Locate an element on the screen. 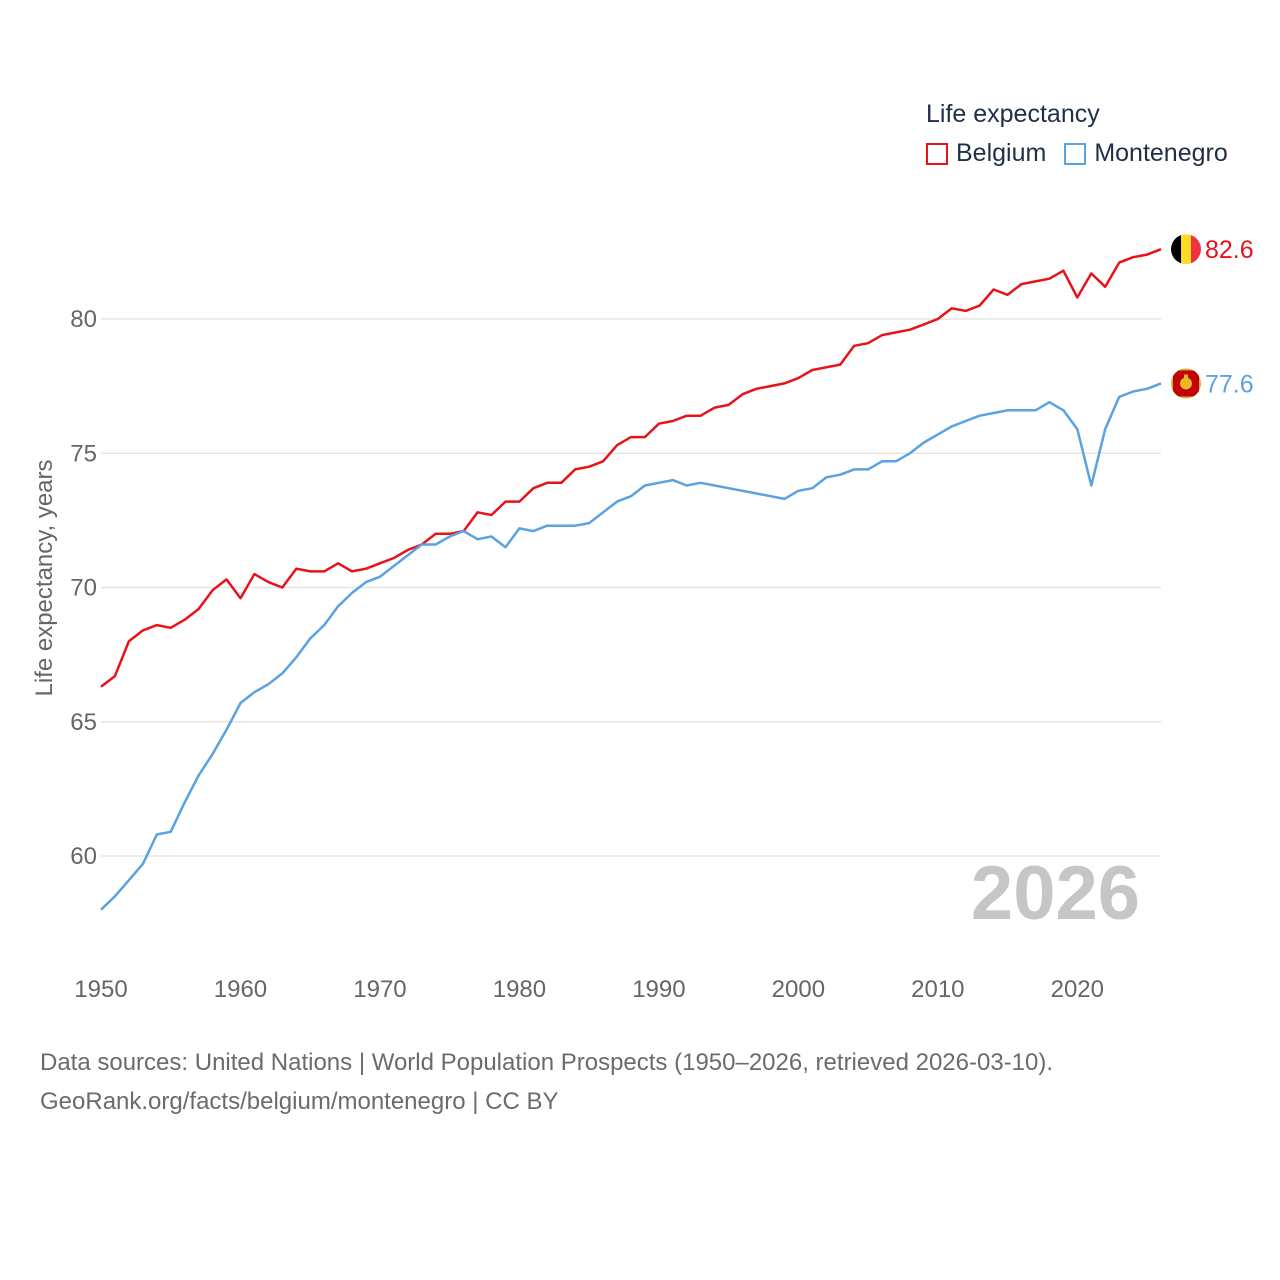 Image resolution: width=1280 pixels, height=1280 pixels. x-tick-label: 2000 is located at coordinates (798, 989).